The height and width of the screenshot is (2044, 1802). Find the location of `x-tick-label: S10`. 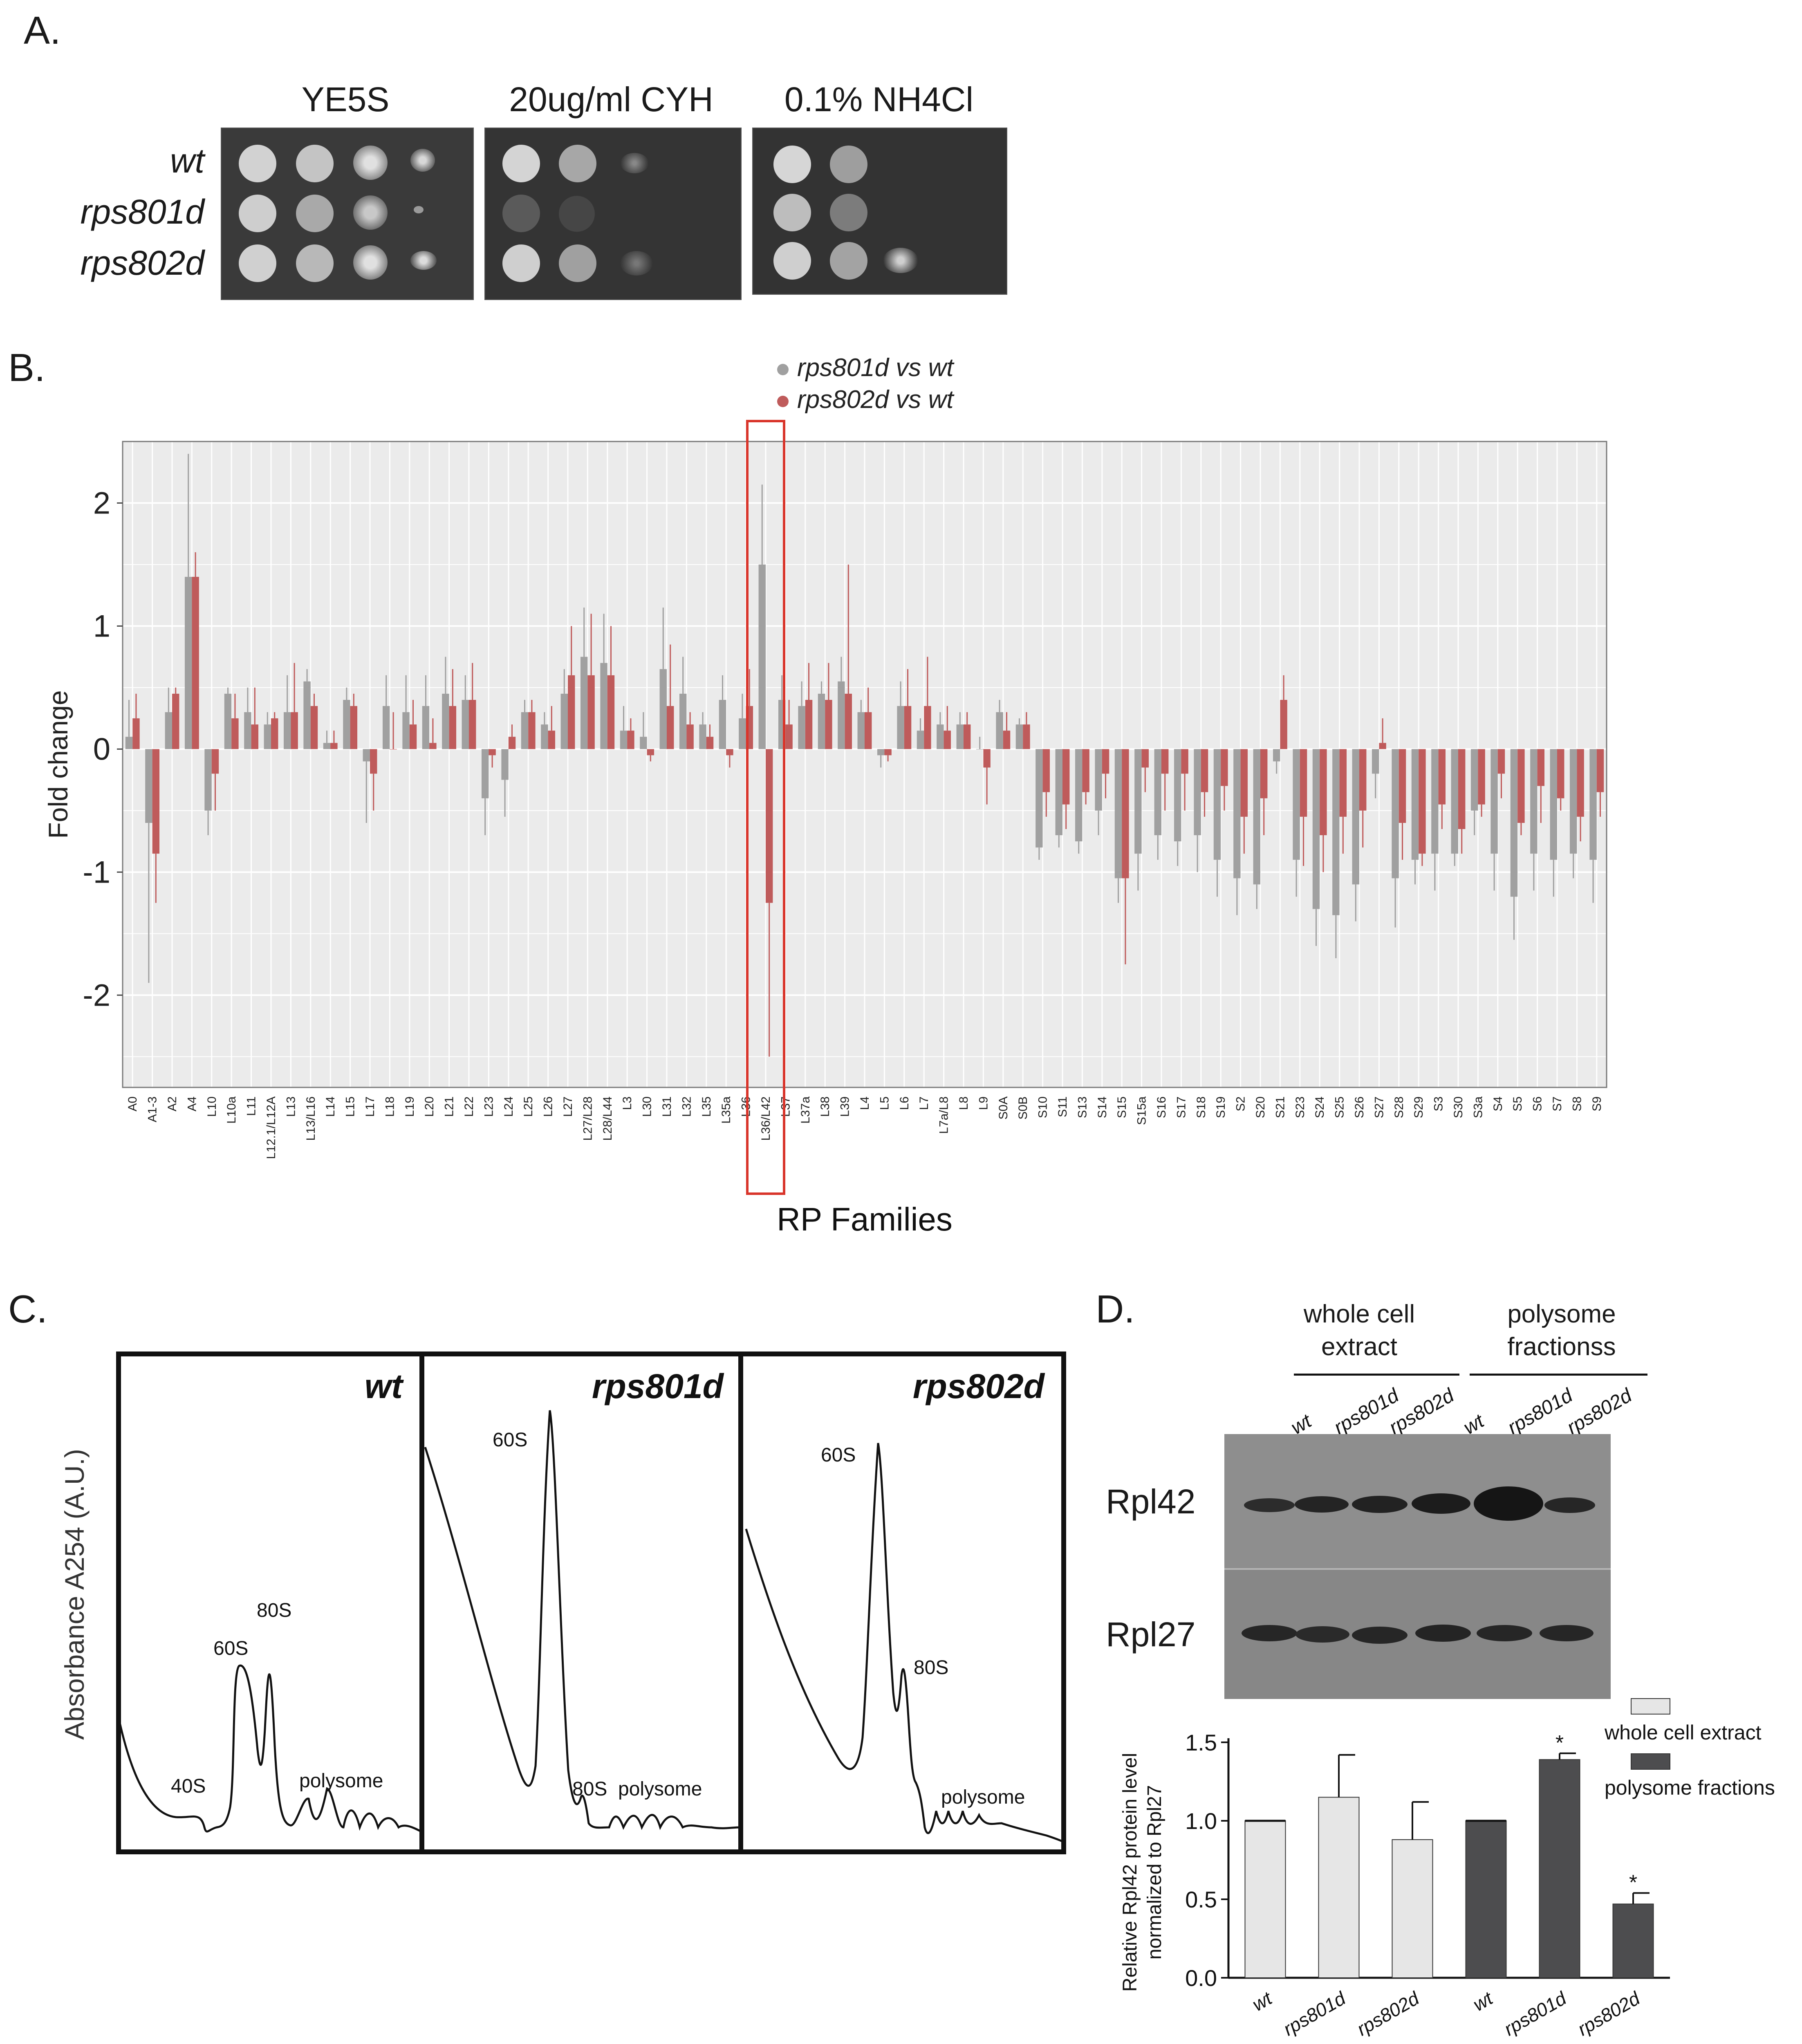

x-tick-label: S10 is located at coordinates (1043, 1107).